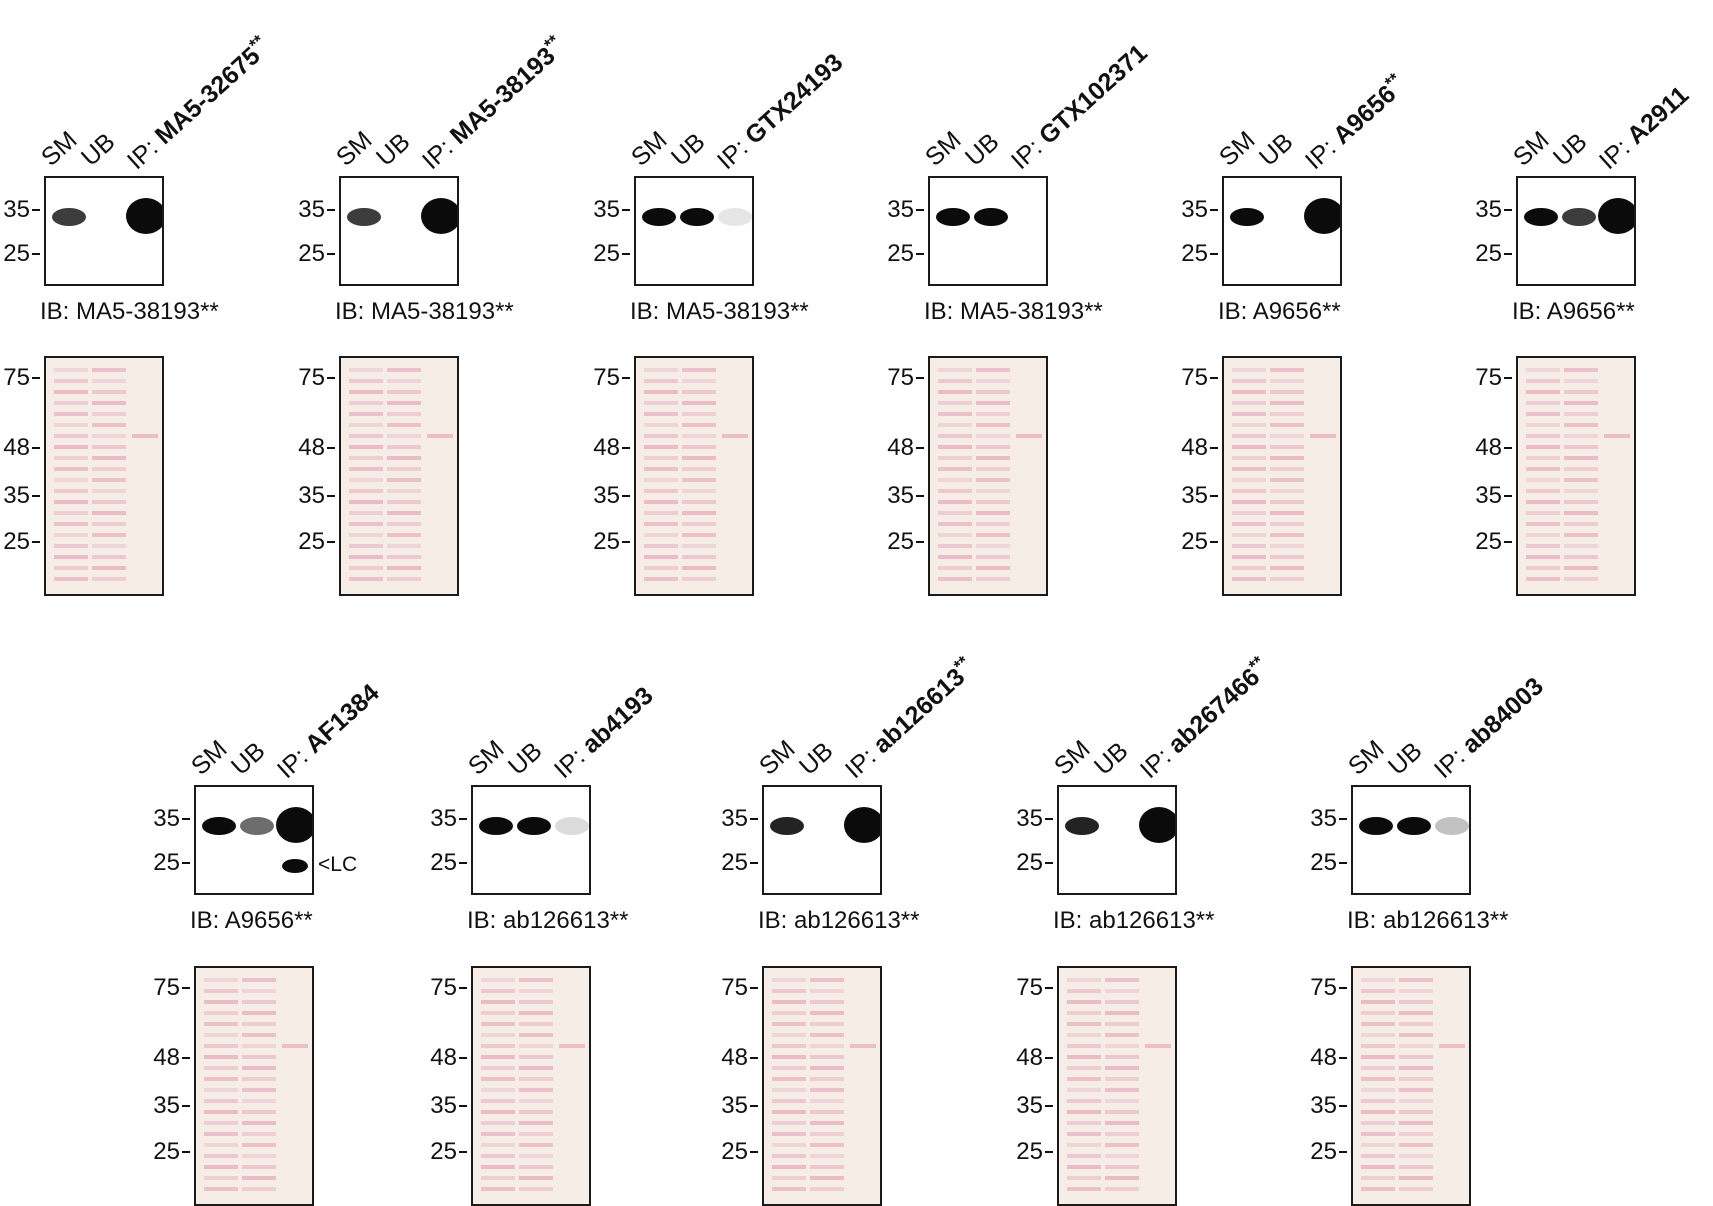 The width and height of the screenshot is (1713, 1206). I want to click on ponceau-stain-panel, so click(988, 476).